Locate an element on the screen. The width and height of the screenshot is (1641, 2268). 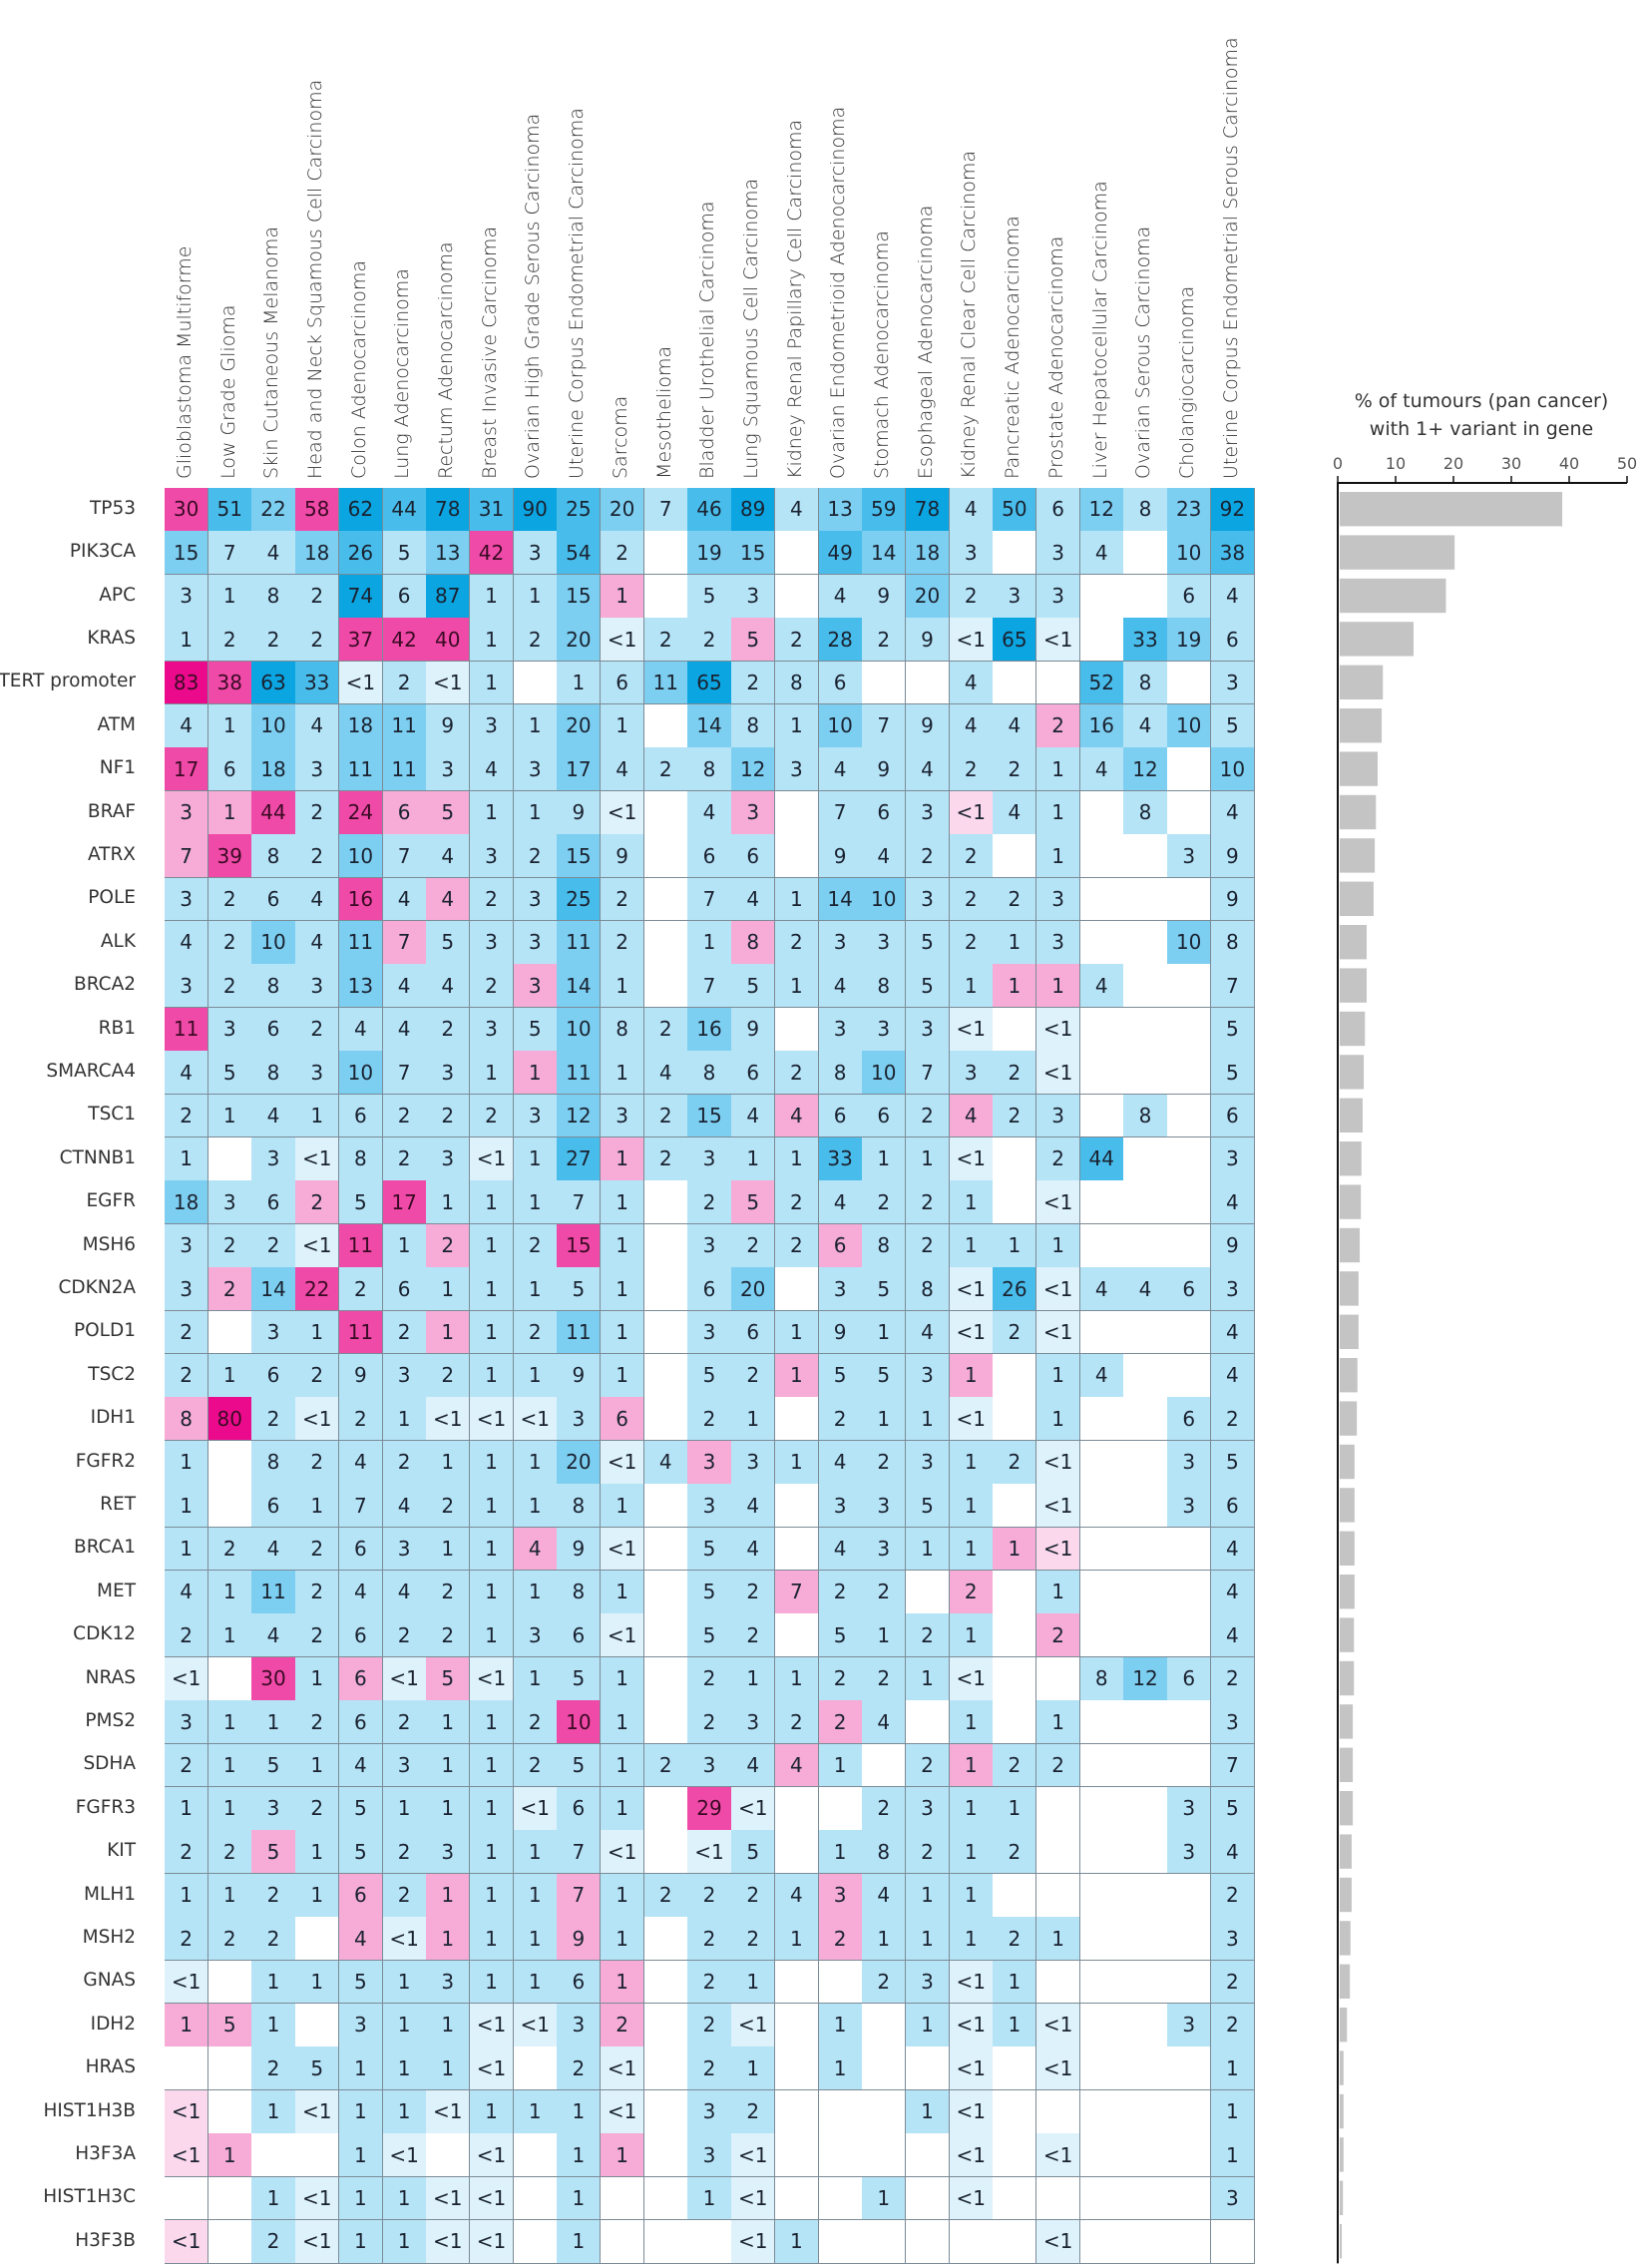
x-tick-label: 20 is located at coordinates (1453, 463).